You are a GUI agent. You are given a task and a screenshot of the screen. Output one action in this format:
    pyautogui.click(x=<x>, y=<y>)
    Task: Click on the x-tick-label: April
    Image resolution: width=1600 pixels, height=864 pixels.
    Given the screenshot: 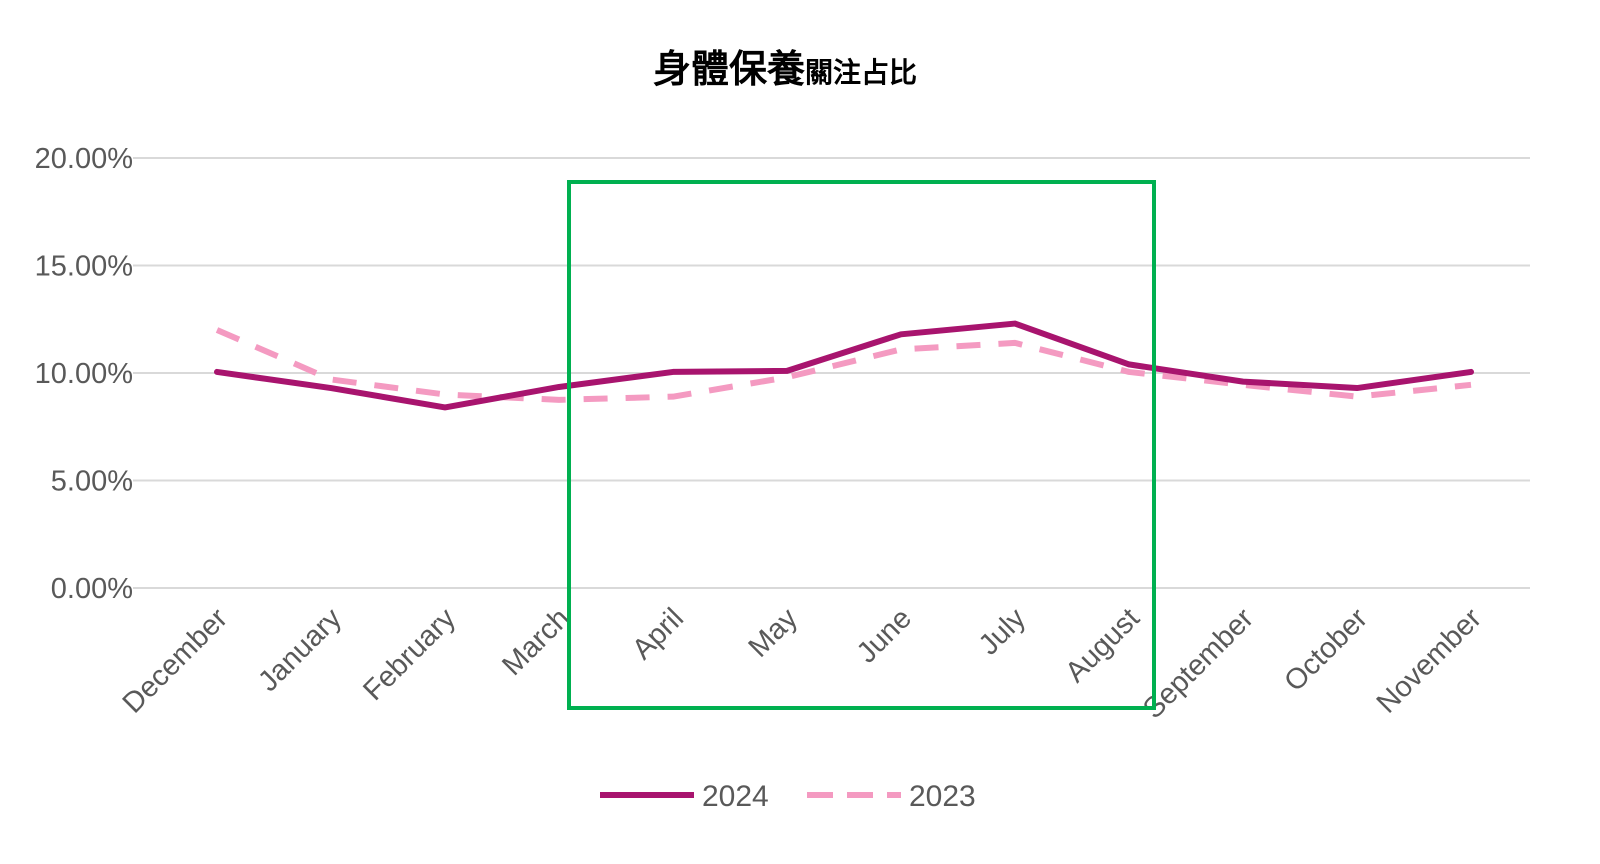 What is the action you would take?
    pyautogui.click(x=658, y=634)
    